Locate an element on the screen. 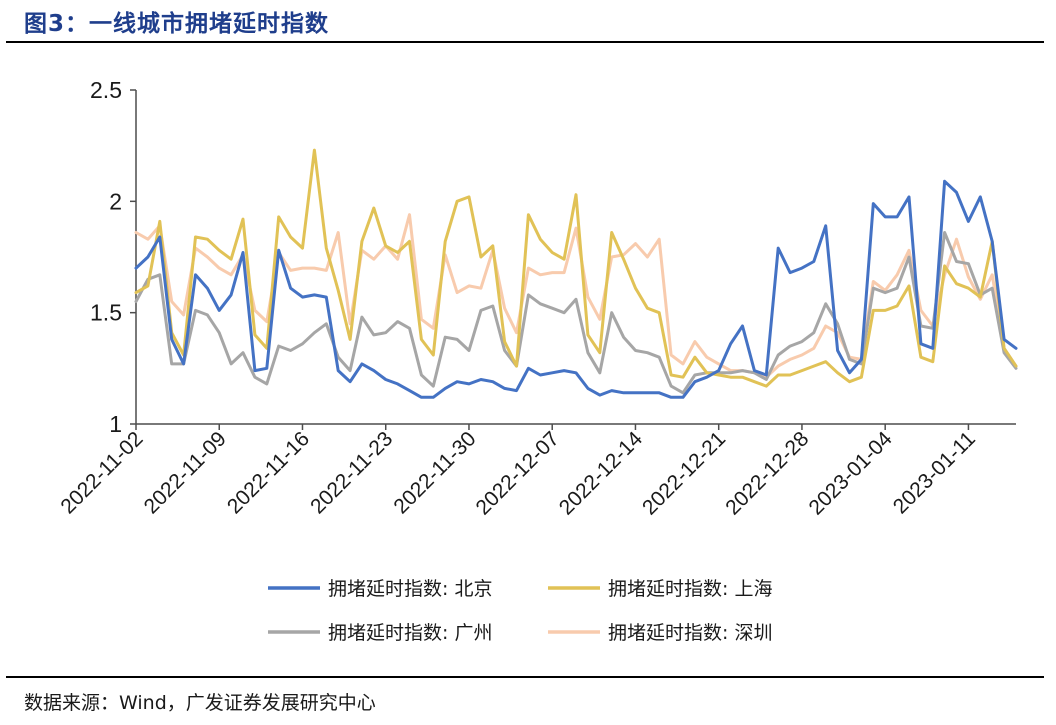  source-note: 数据来源：Wind，广发证券发展研究中心 is located at coordinates (200, 703).